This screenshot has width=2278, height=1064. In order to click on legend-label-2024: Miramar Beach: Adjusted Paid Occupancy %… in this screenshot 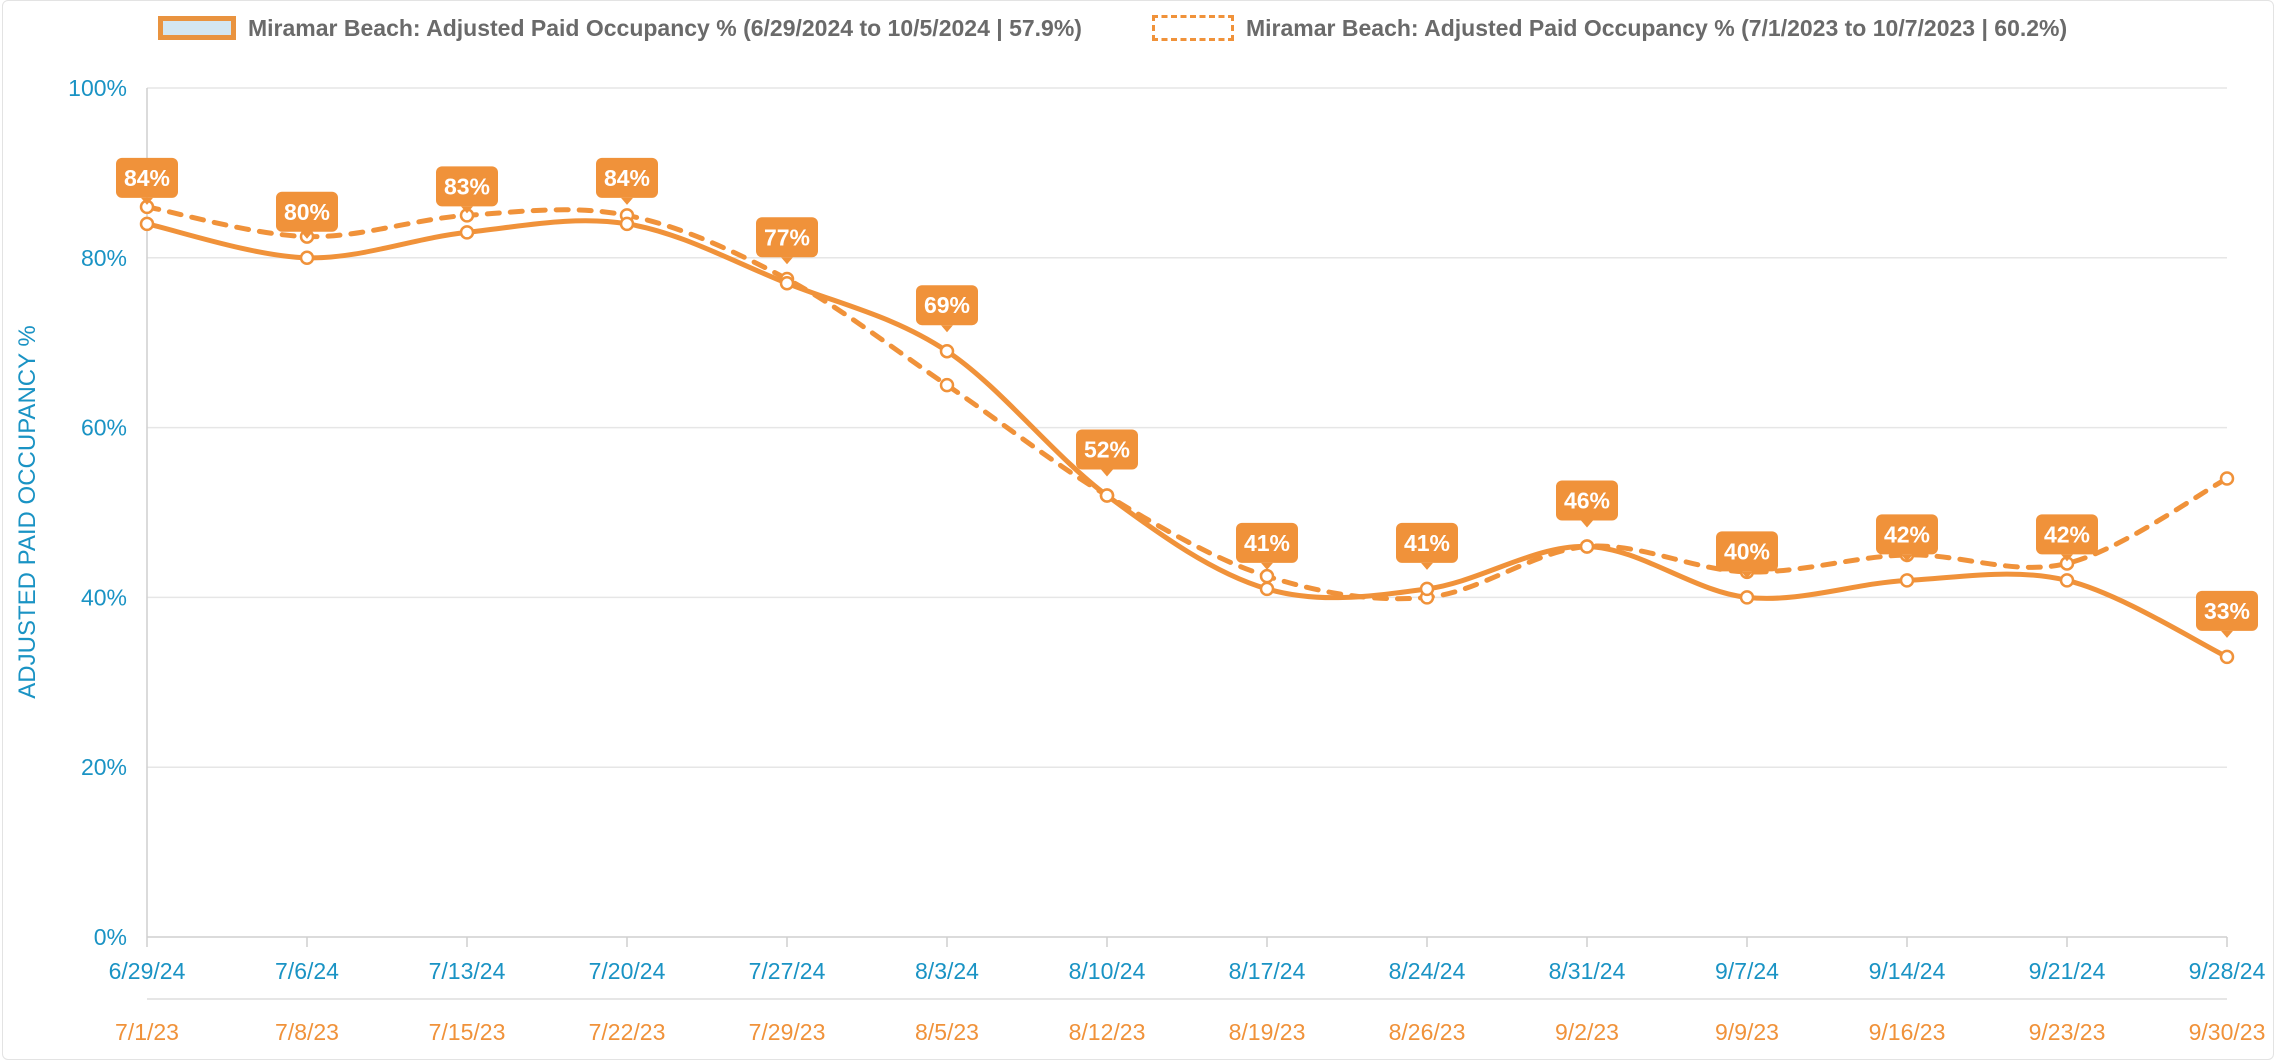, I will do `click(665, 27)`.